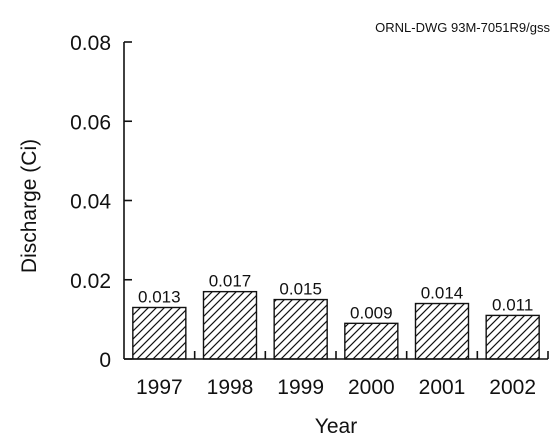 The width and height of the screenshot is (558, 442). I want to click on bar-1997, so click(159, 333).